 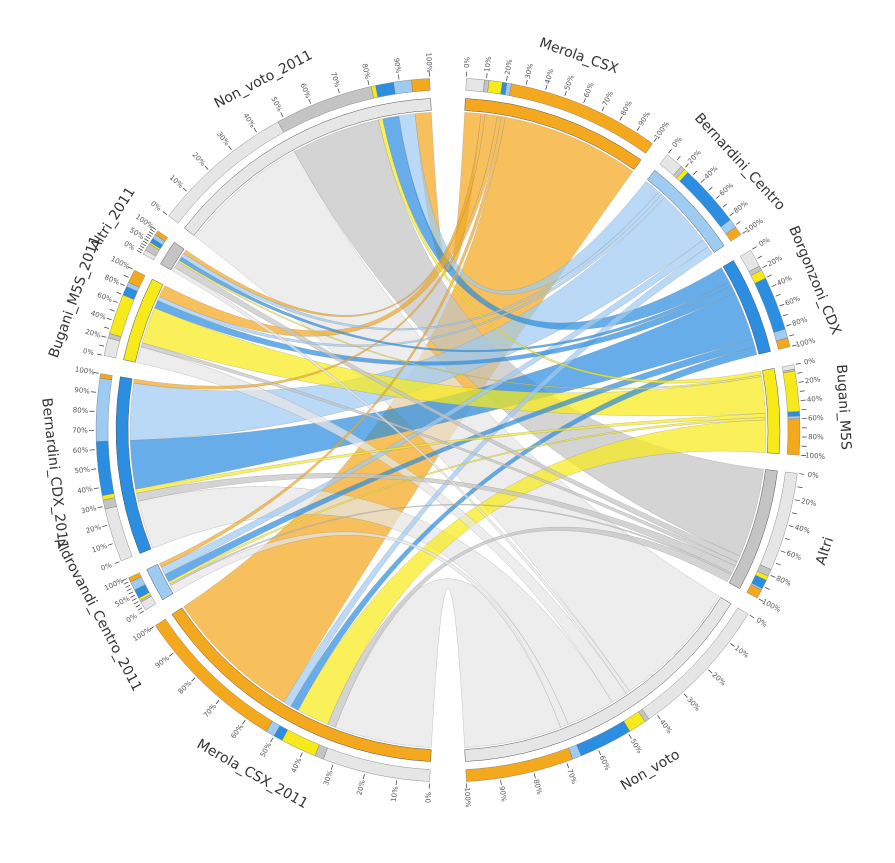 What do you see at coordinates (328, 778) in the screenshot?
I see `percent-label: 30%` at bounding box center [328, 778].